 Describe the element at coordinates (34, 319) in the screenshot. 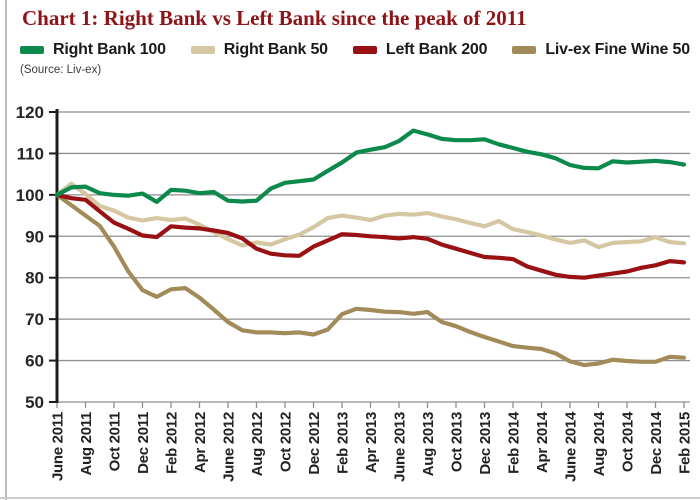

I see `y-tick-label: 70` at that location.